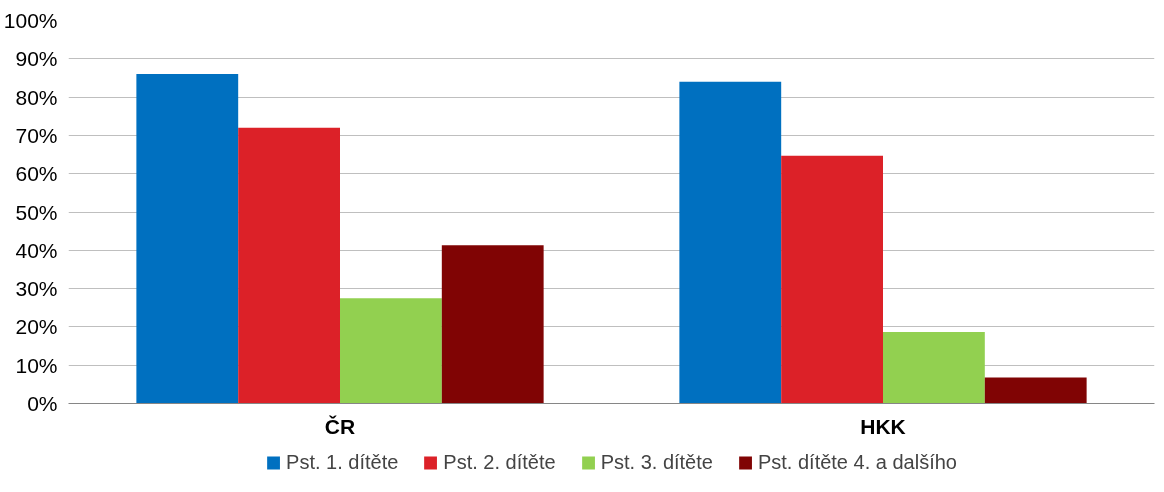 This screenshot has height=492, width=1164. I want to click on legend-label: Pst. 1. dítěte, so click(342, 462).